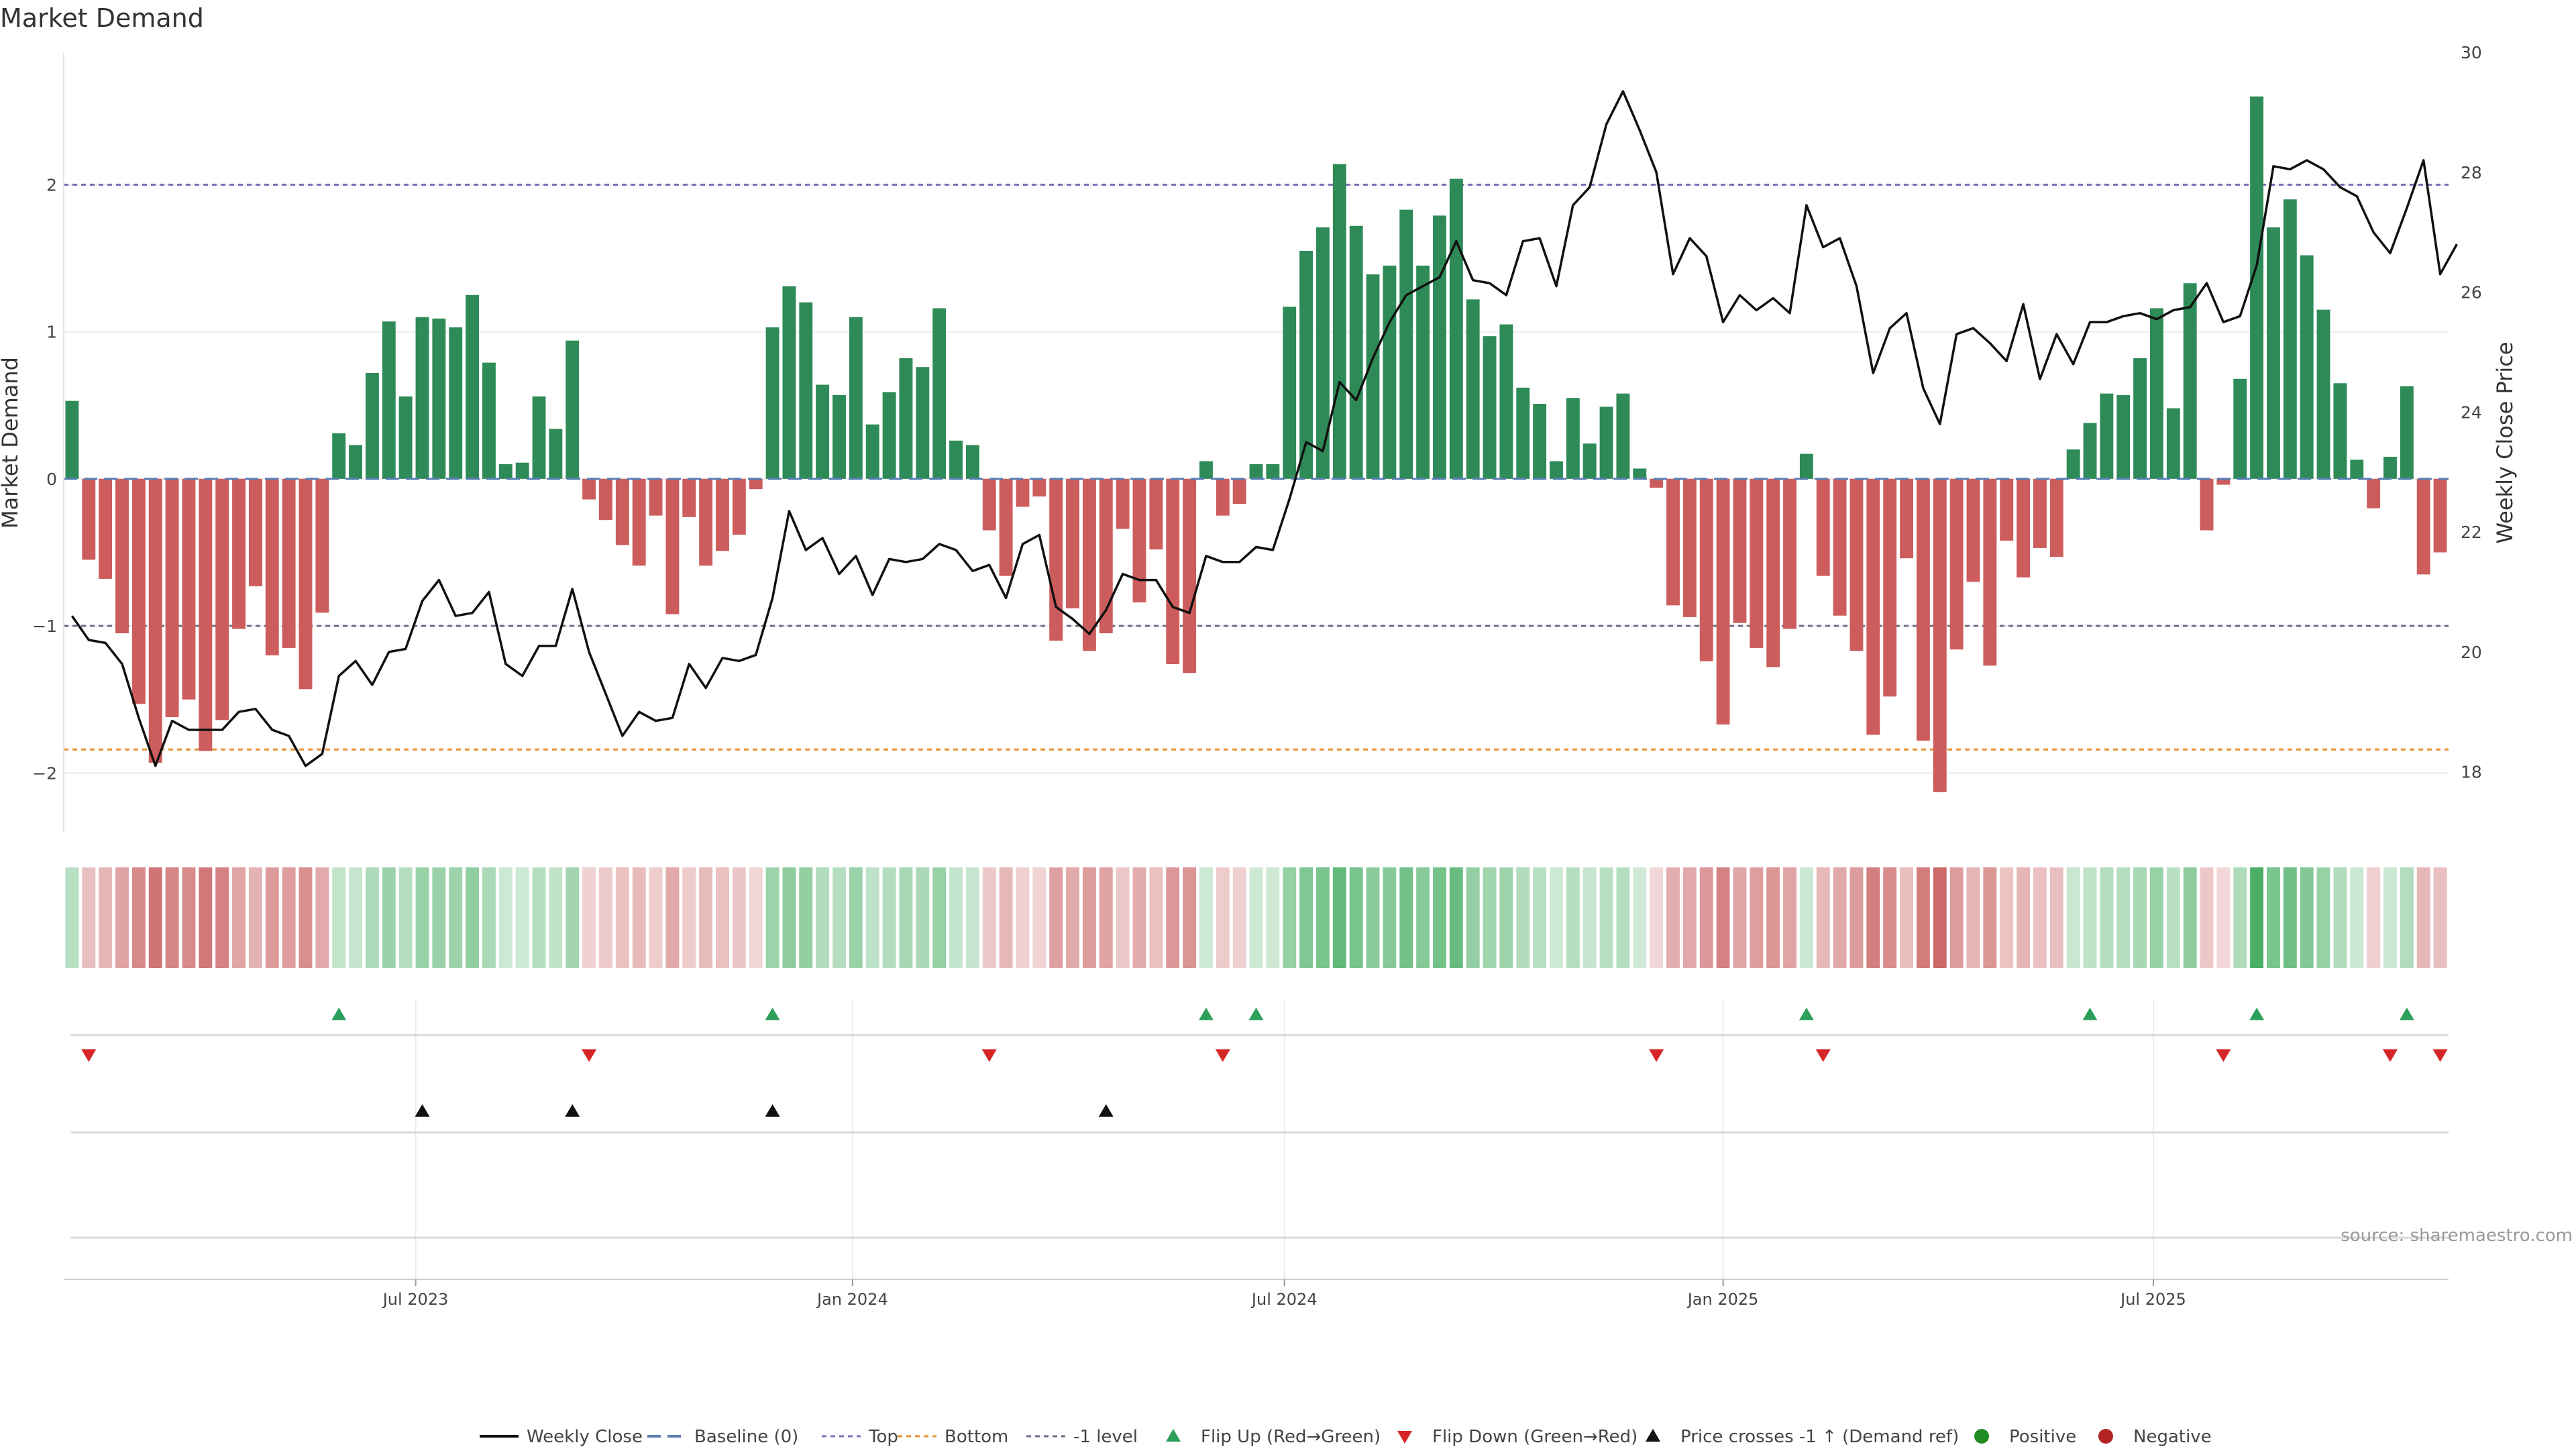 This screenshot has height=1449, width=2576. Describe the element at coordinates (1284, 1299) in the screenshot. I see `x-tick-label: Jul 2024` at that location.